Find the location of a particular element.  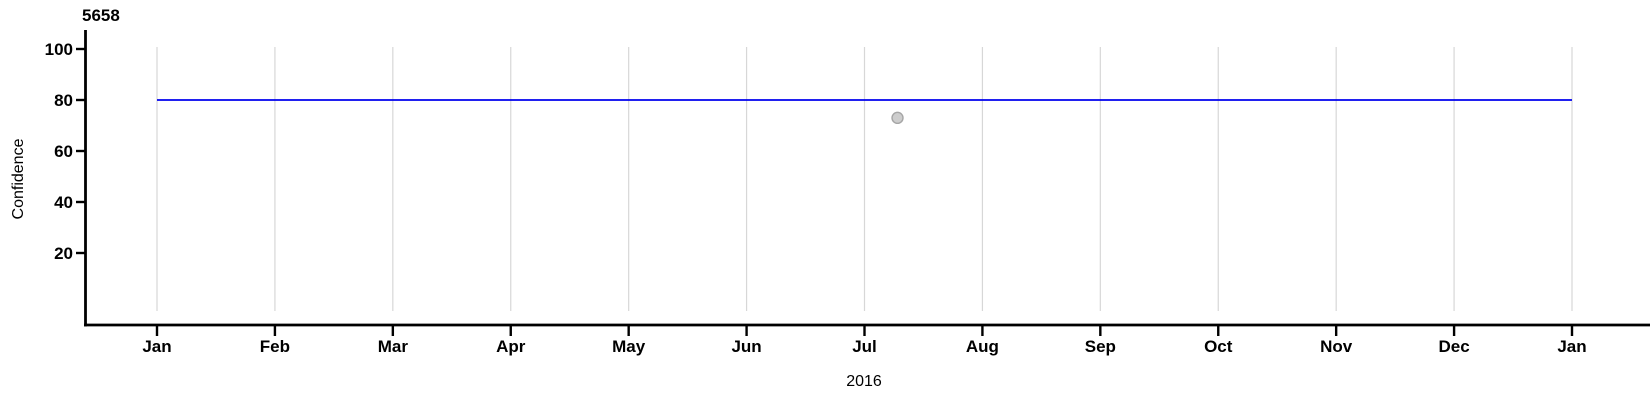

y-tick-label: 60 is located at coordinates (63, 151).